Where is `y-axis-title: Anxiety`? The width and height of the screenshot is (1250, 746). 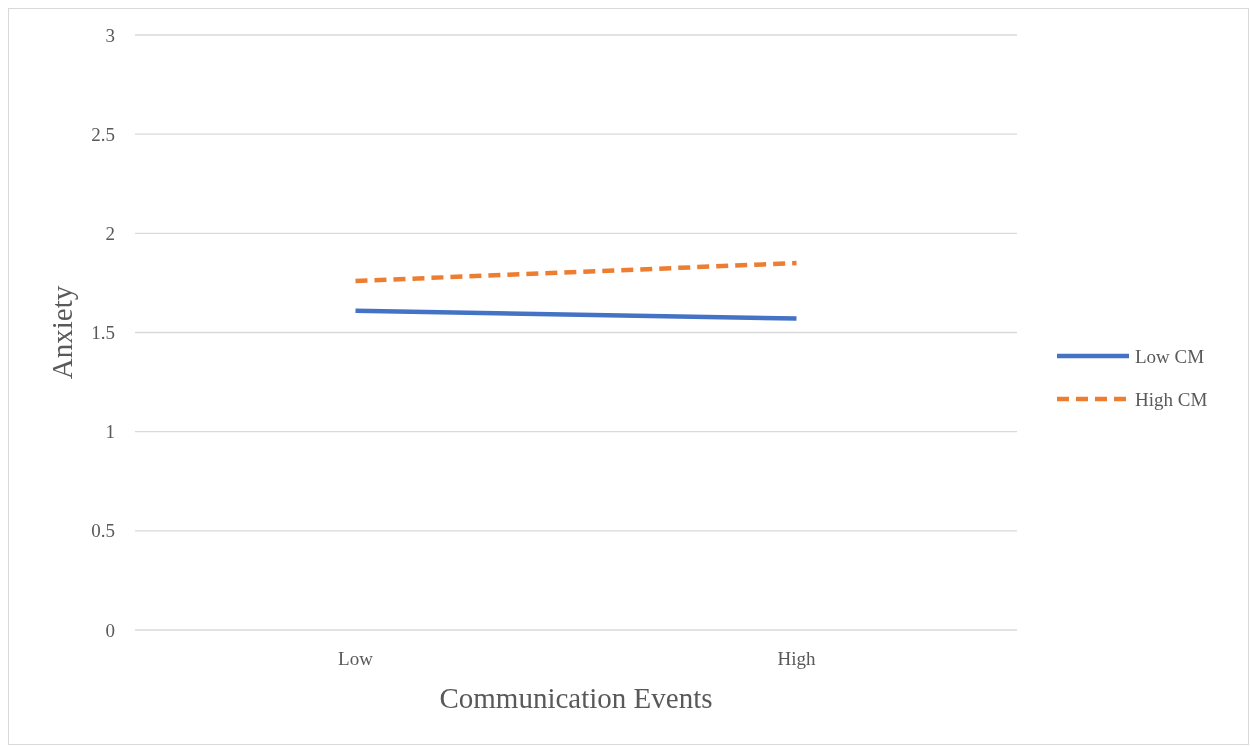 y-axis-title: Anxiety is located at coordinates (62, 332).